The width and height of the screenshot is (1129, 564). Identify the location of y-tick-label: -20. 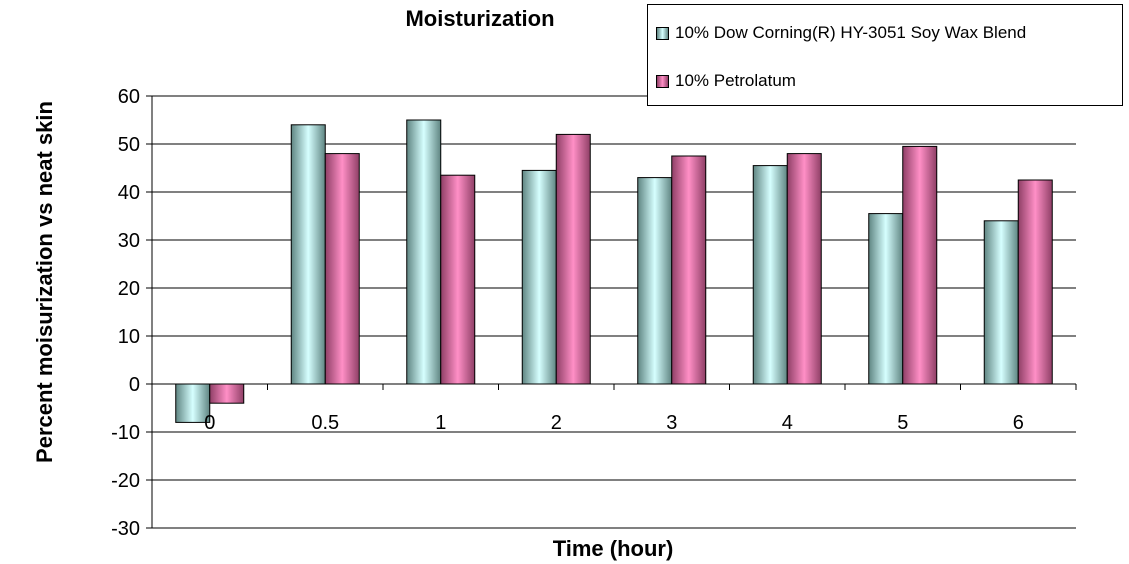
(125, 481).